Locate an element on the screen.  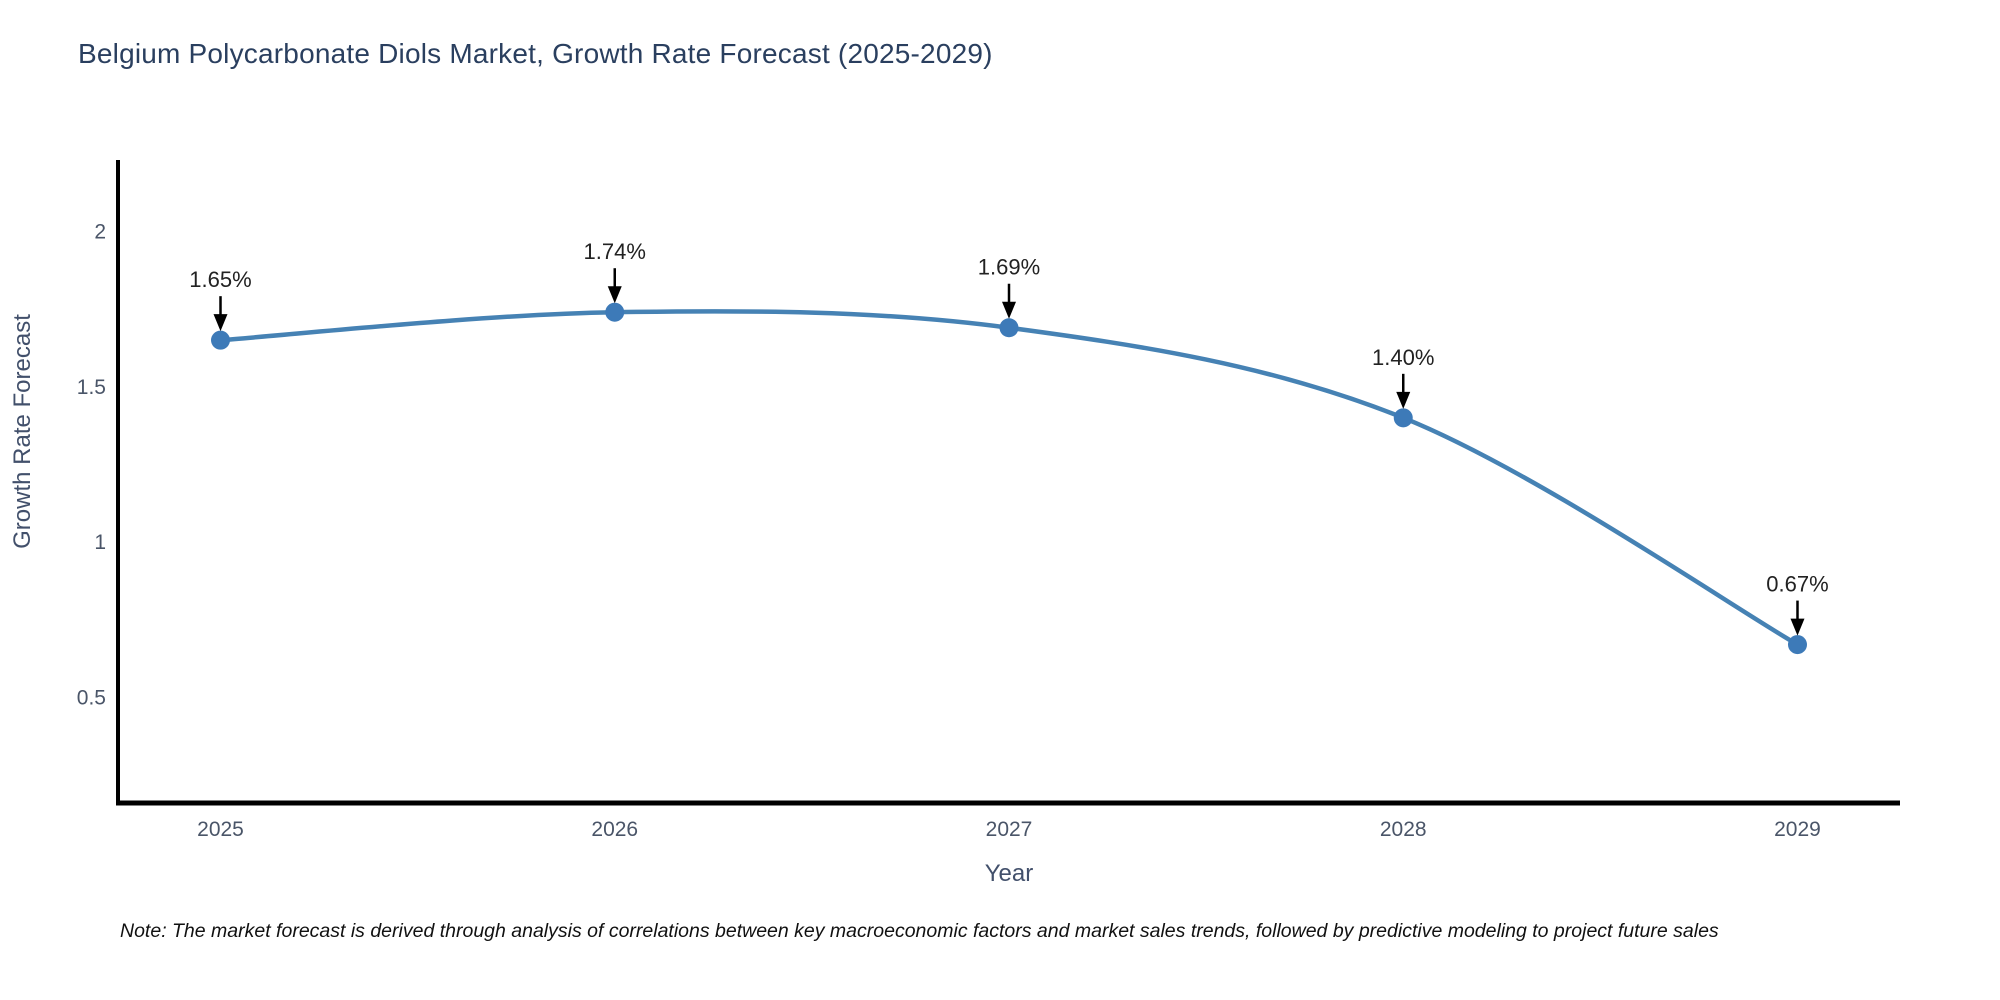
data-point-2025 is located at coordinates (221, 340).